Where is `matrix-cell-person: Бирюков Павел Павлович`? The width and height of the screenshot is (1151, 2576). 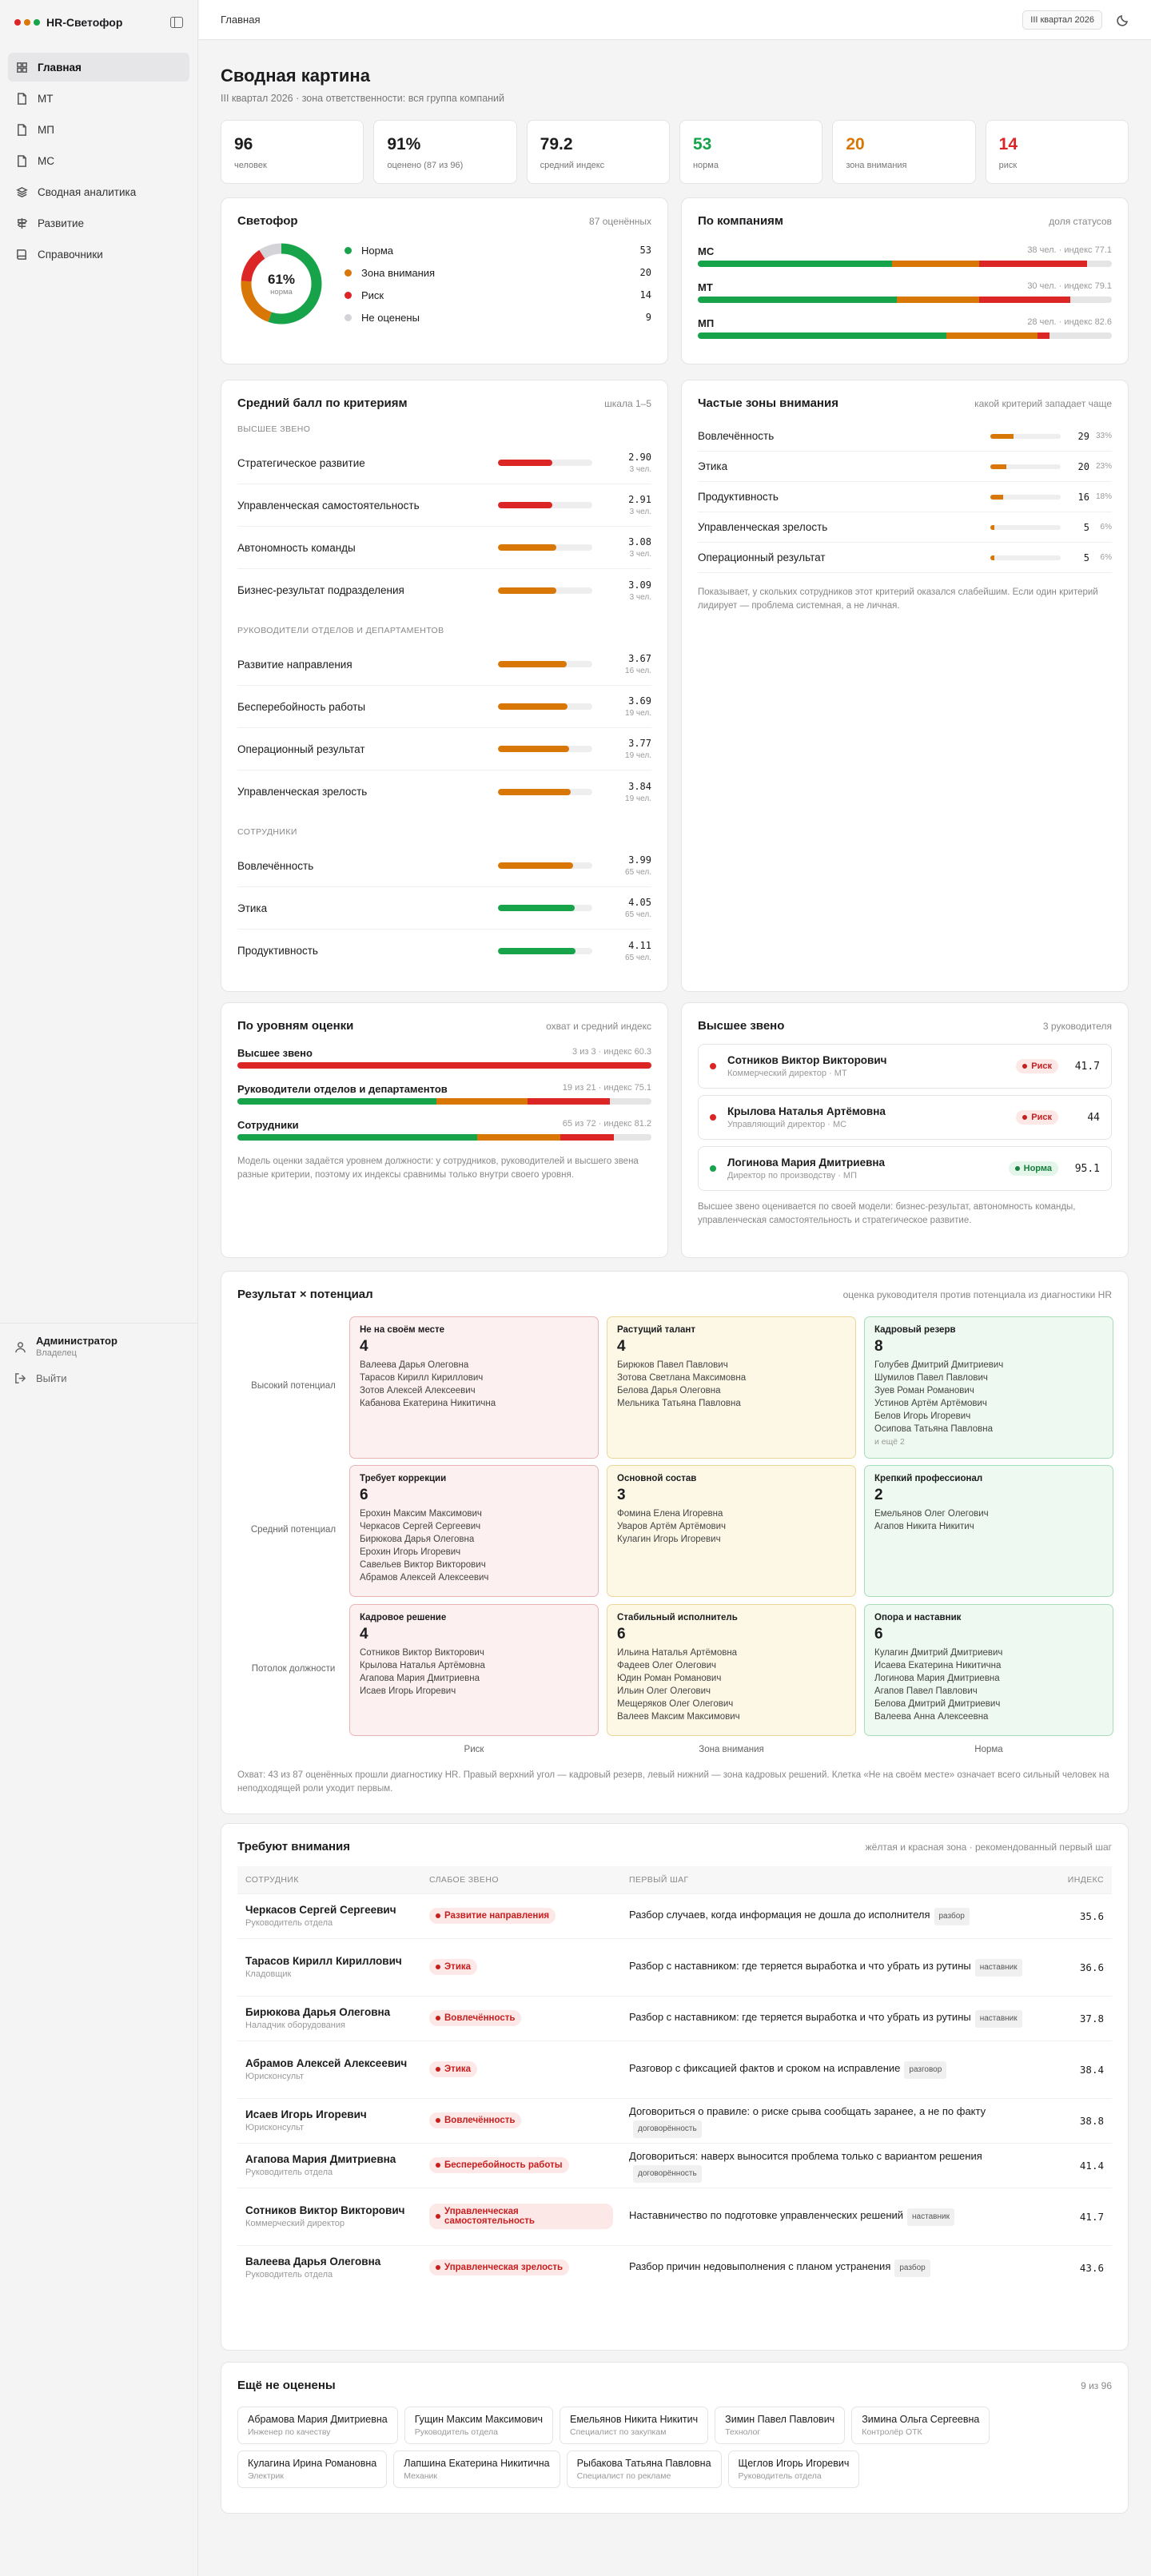
matrix-cell-person: Бирюков Павел Павлович is located at coordinates (673, 1365).